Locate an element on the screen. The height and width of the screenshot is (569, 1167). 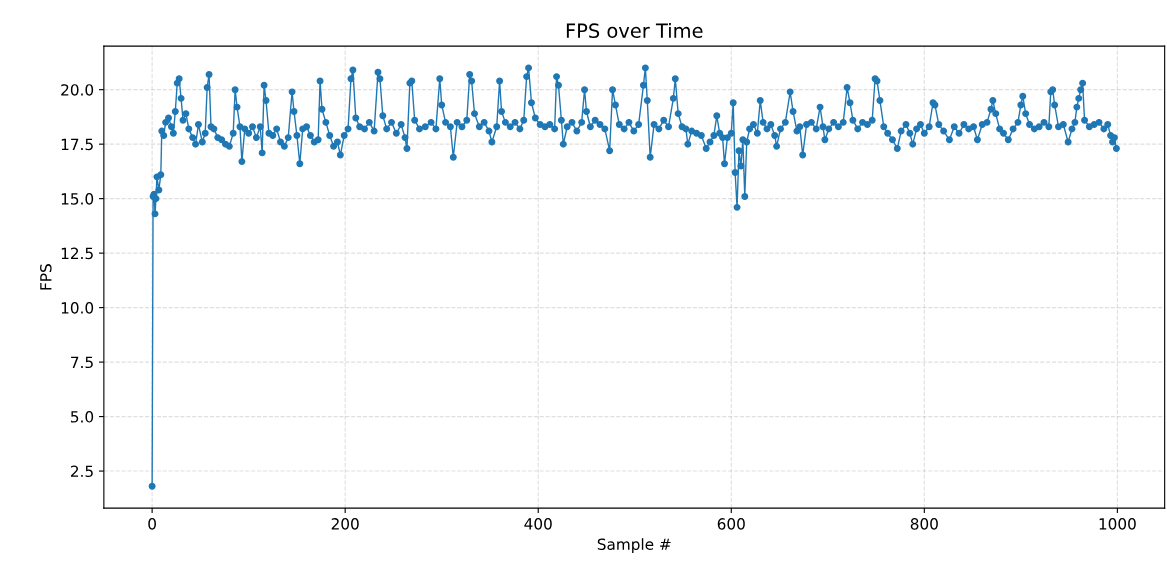
x-tick-label: 600 is located at coordinates (731, 524).